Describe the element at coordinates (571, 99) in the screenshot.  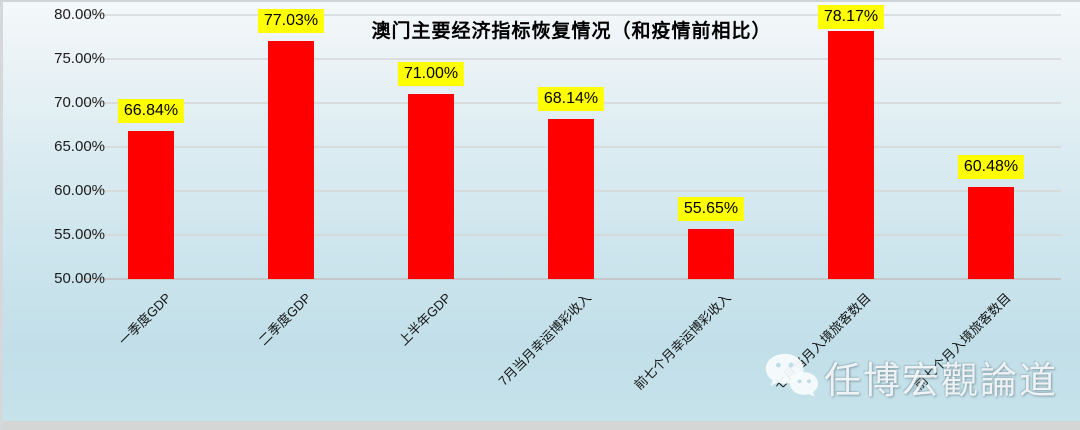
I see `data-label: 68.14%` at that location.